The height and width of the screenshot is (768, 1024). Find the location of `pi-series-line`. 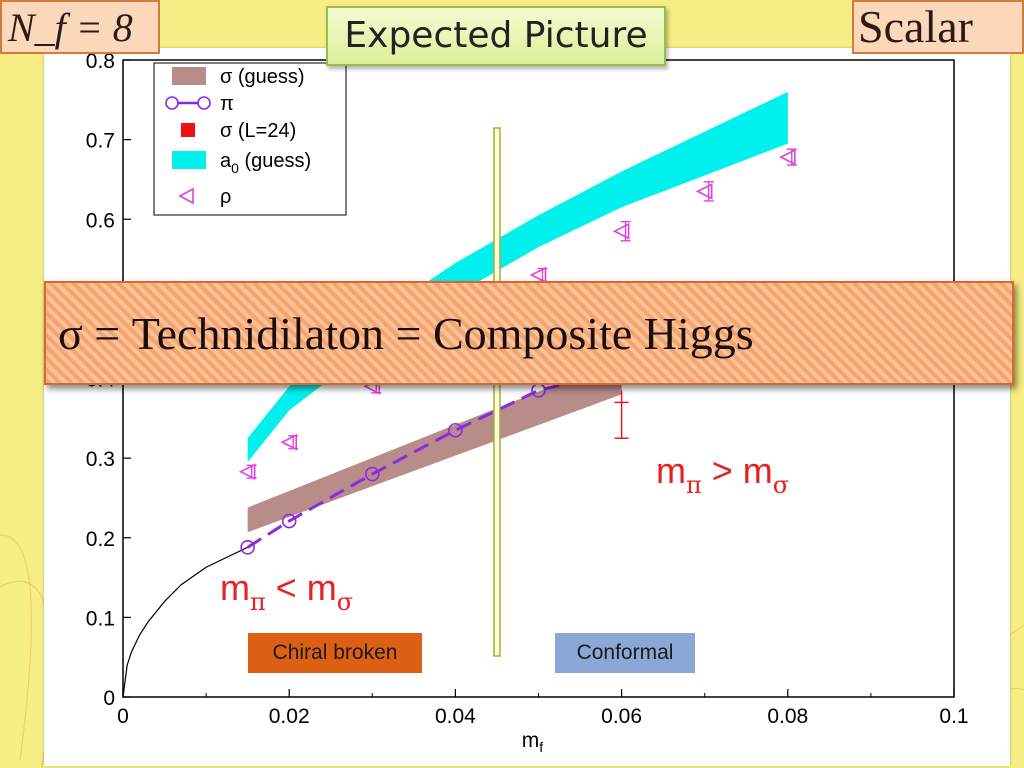

pi-series-line is located at coordinates (434, 459).